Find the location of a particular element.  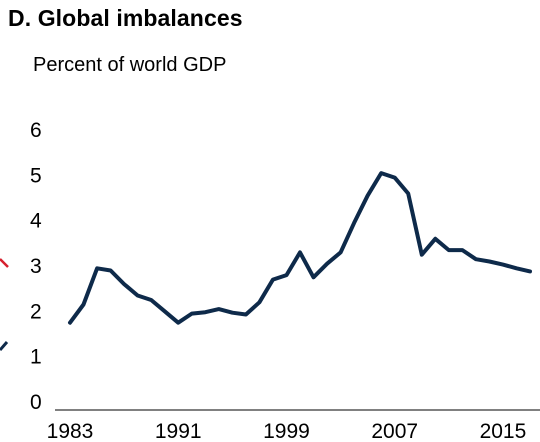

y-tick-label: 4 is located at coordinates (36, 221).